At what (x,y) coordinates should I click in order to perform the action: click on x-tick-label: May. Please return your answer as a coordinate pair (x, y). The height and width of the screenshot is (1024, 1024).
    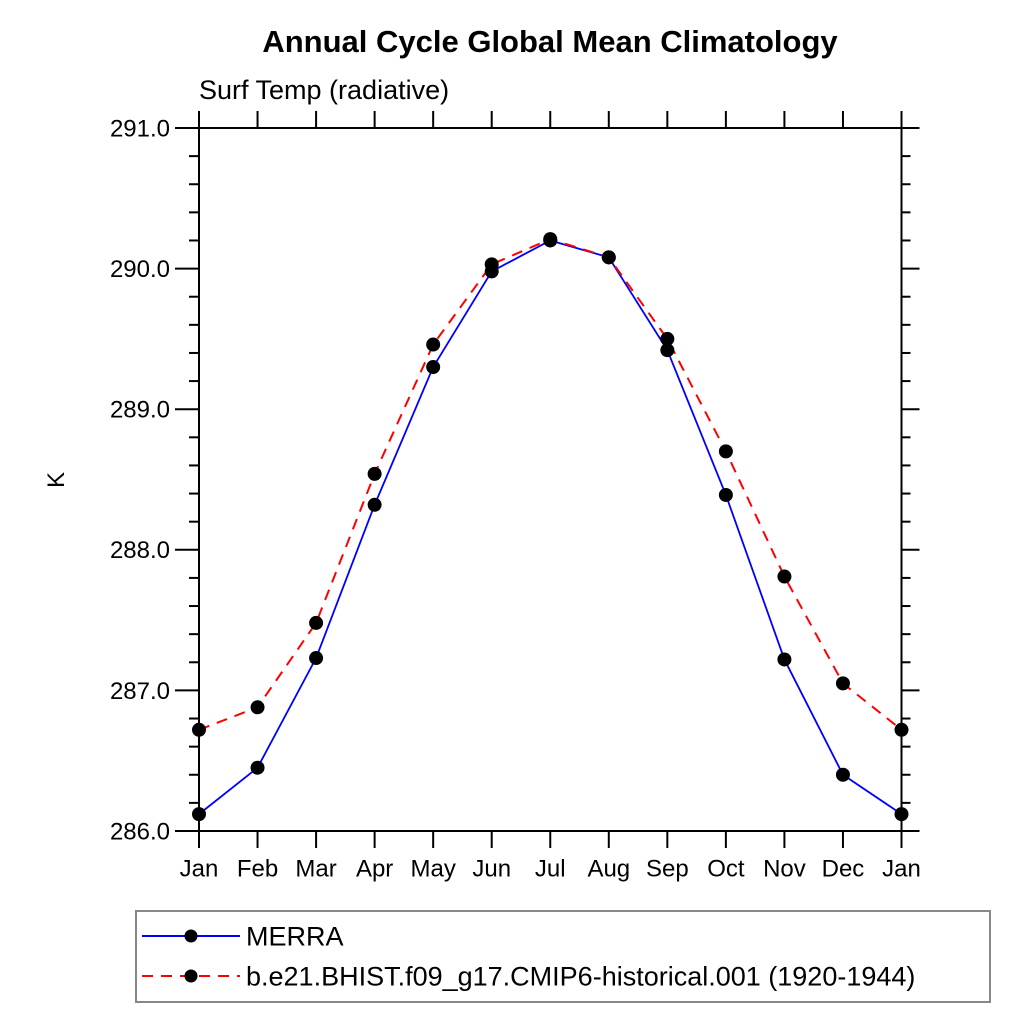
    Looking at the image, I should click on (432, 868).